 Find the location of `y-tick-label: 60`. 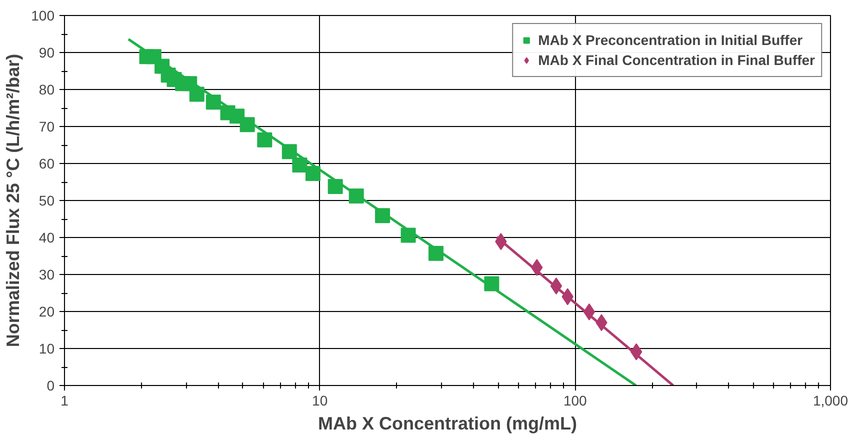

y-tick-label: 60 is located at coordinates (46, 164).